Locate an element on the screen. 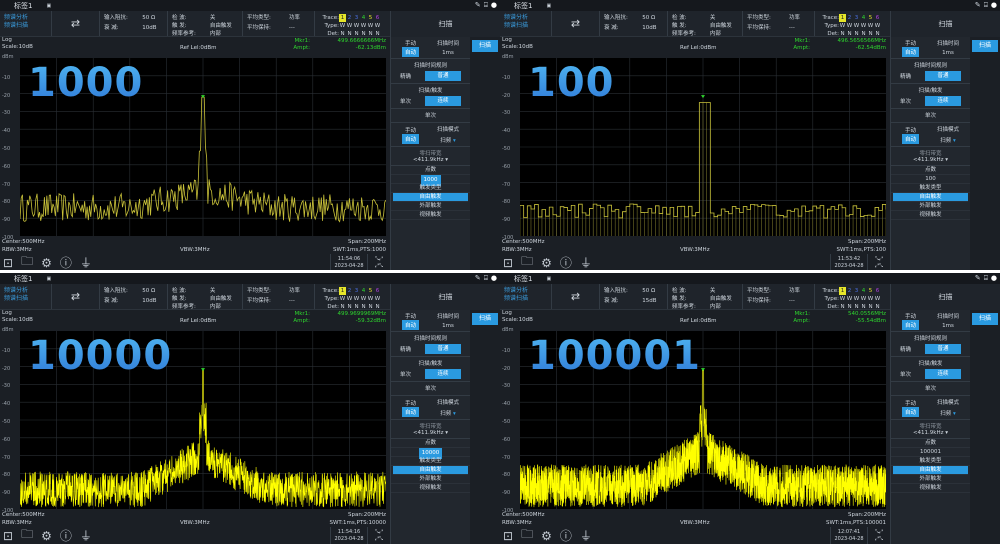  trace-1-toggle: 1 is located at coordinates (342, 18).